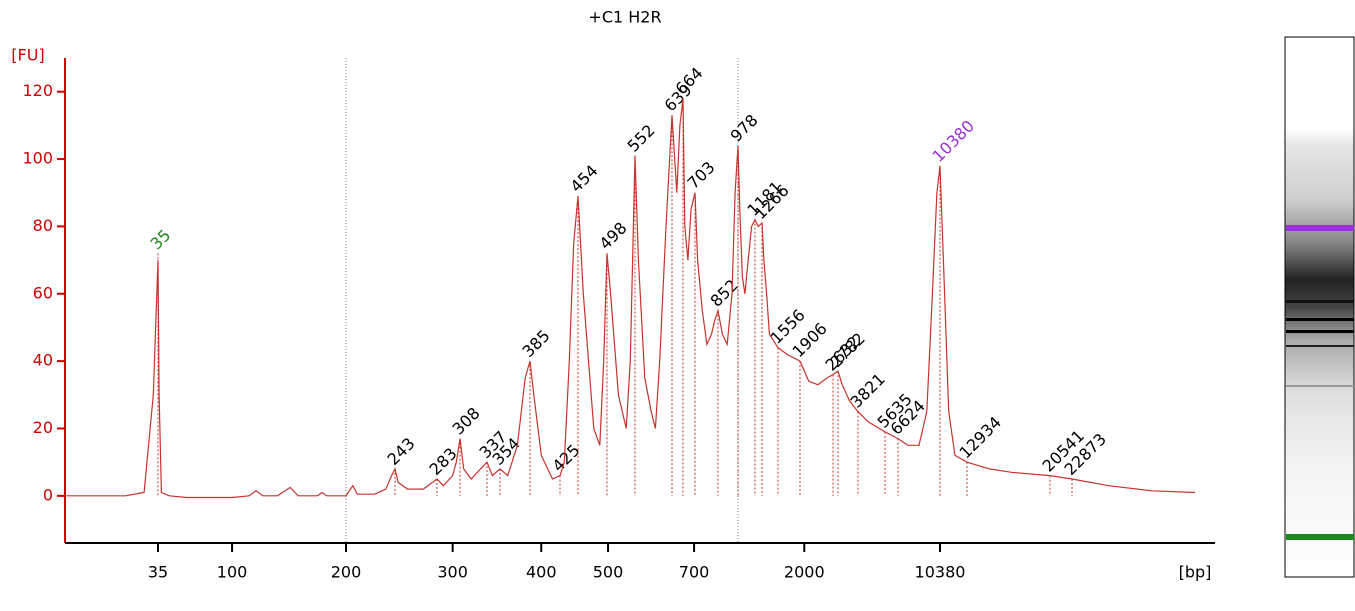  What do you see at coordinates (401, 451) in the screenshot?
I see `peak-label: 243` at bounding box center [401, 451].